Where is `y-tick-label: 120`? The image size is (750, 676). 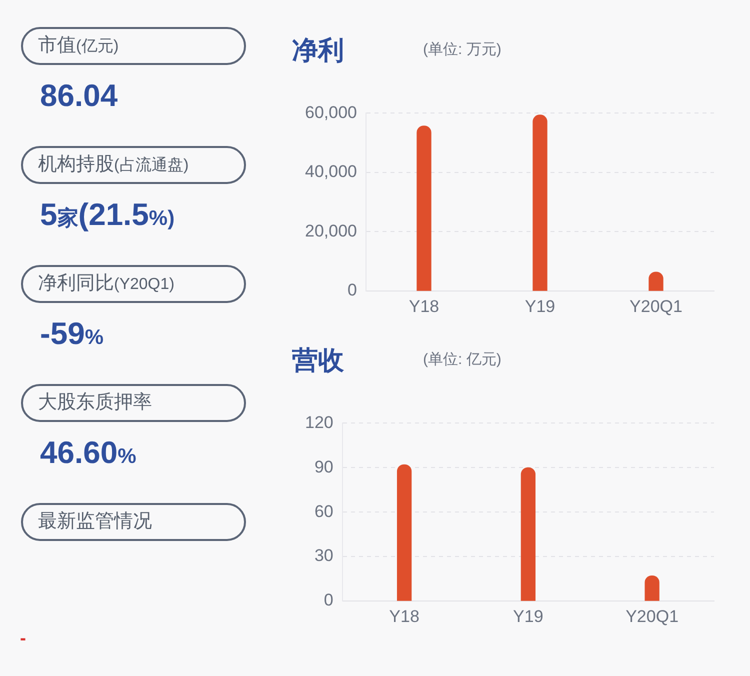
y-tick-label: 120 is located at coordinates (319, 422).